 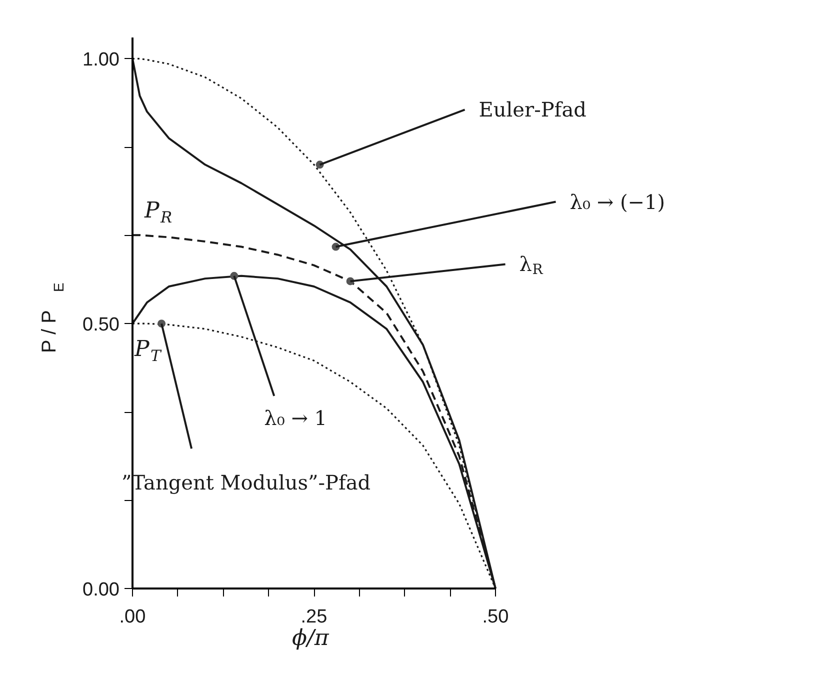 I want to click on annotation: λ₀ → 1, so click(x=296, y=418).